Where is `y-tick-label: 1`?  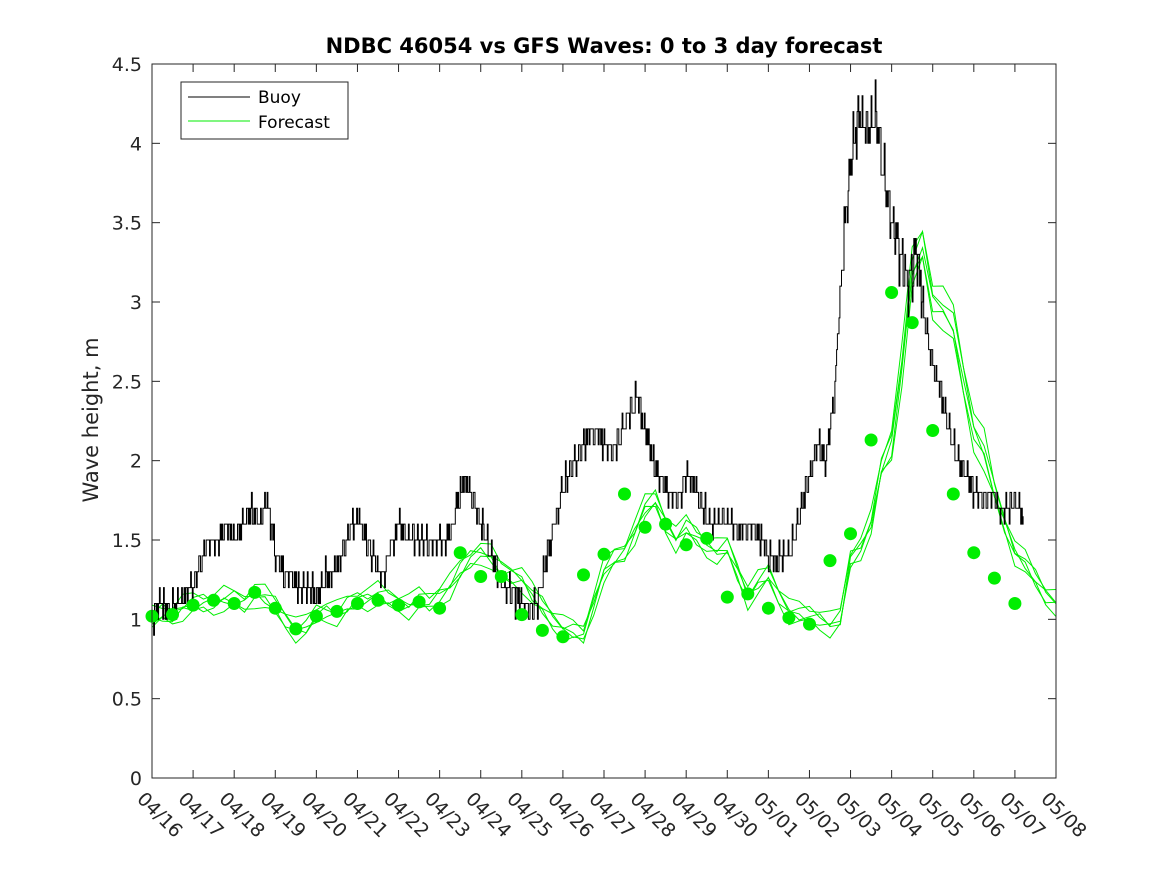 y-tick-label: 1 is located at coordinates (136, 620).